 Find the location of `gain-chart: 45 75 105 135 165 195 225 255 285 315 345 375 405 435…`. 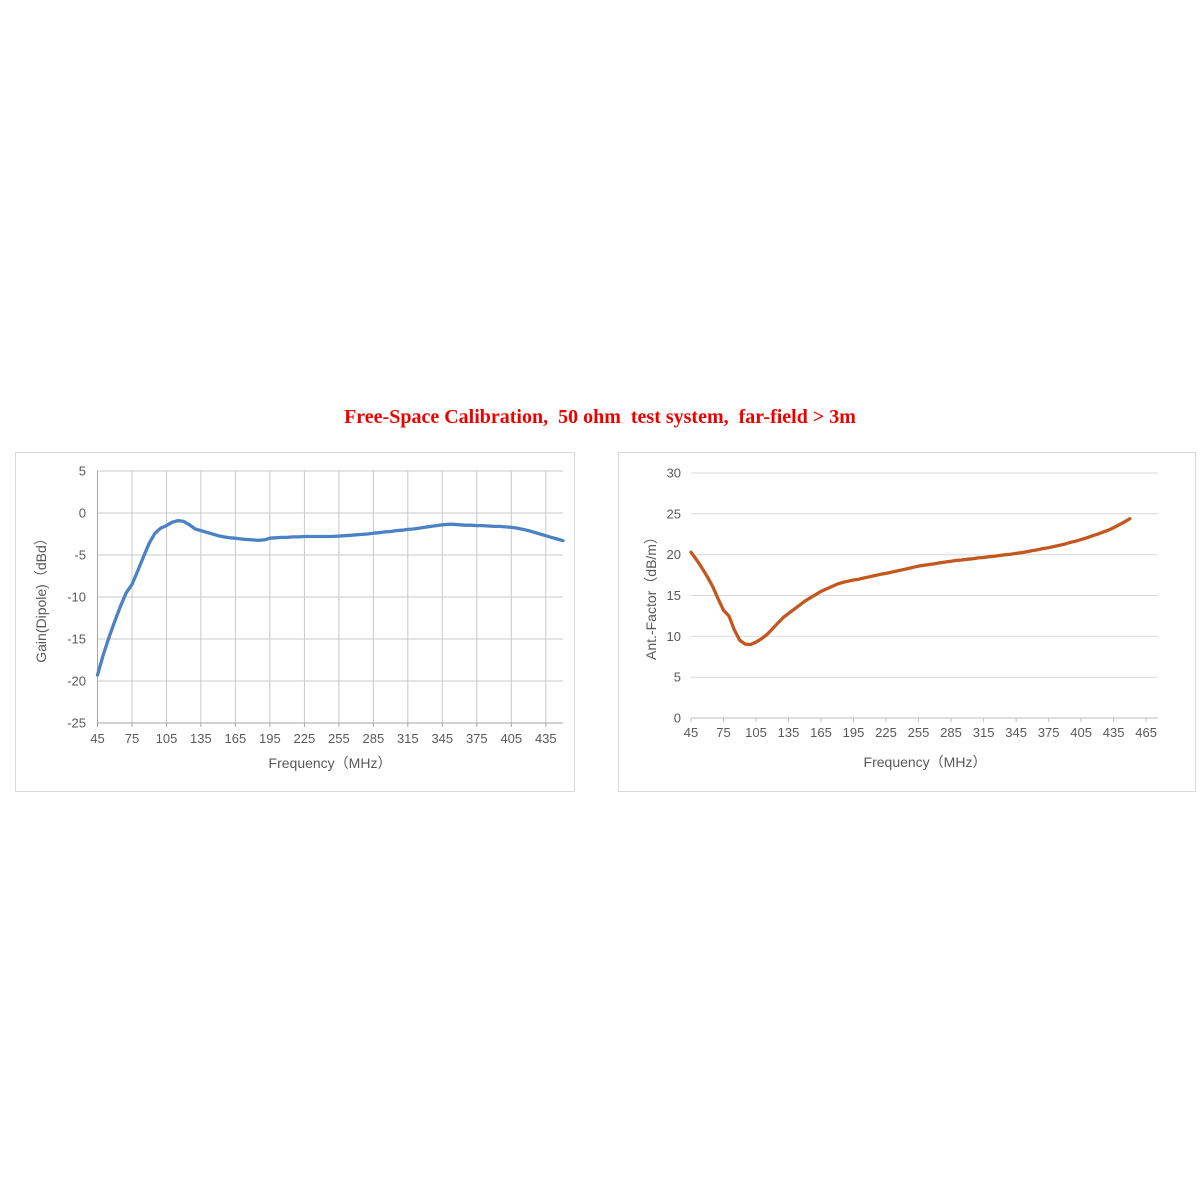

gain-chart: 45 75 105 135 165 195 225 255 285 315 345 375 405 435… is located at coordinates (299, 617).